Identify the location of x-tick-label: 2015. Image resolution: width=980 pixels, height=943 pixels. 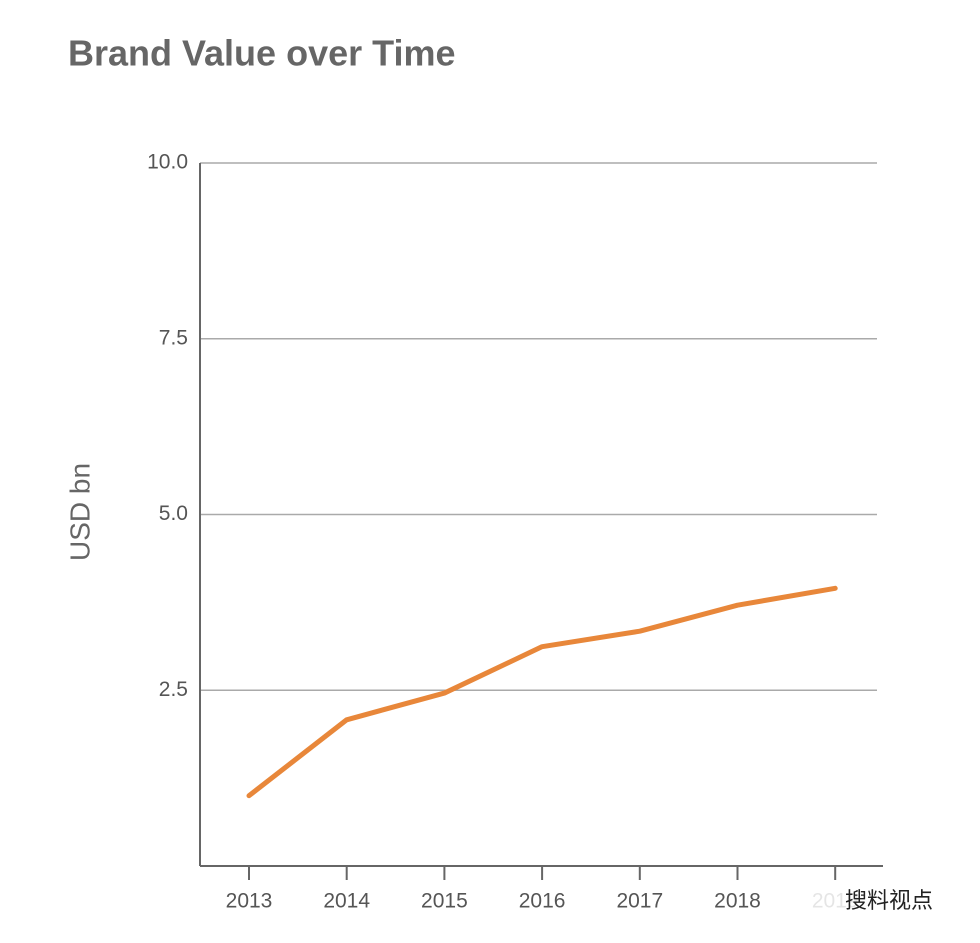
(444, 901).